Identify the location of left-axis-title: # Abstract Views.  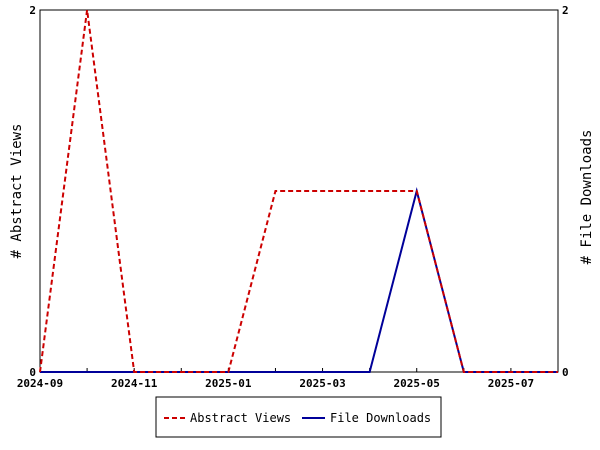
(17, 191).